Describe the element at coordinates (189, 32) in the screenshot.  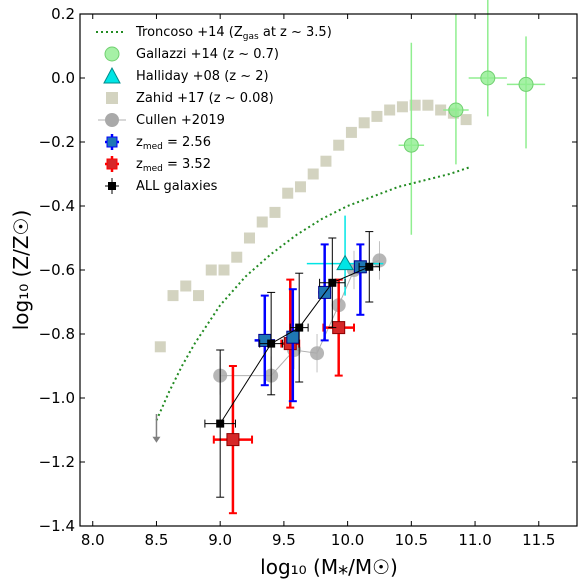
I see `legend-label-main: Troncoso +14 (Z` at that location.